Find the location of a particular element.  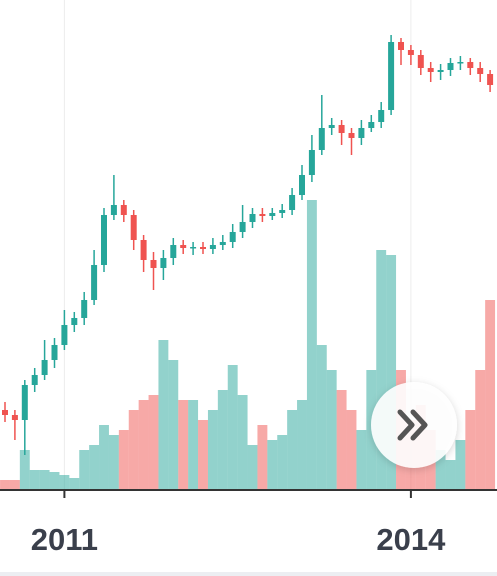

scroll-button is located at coordinates (414, 425).